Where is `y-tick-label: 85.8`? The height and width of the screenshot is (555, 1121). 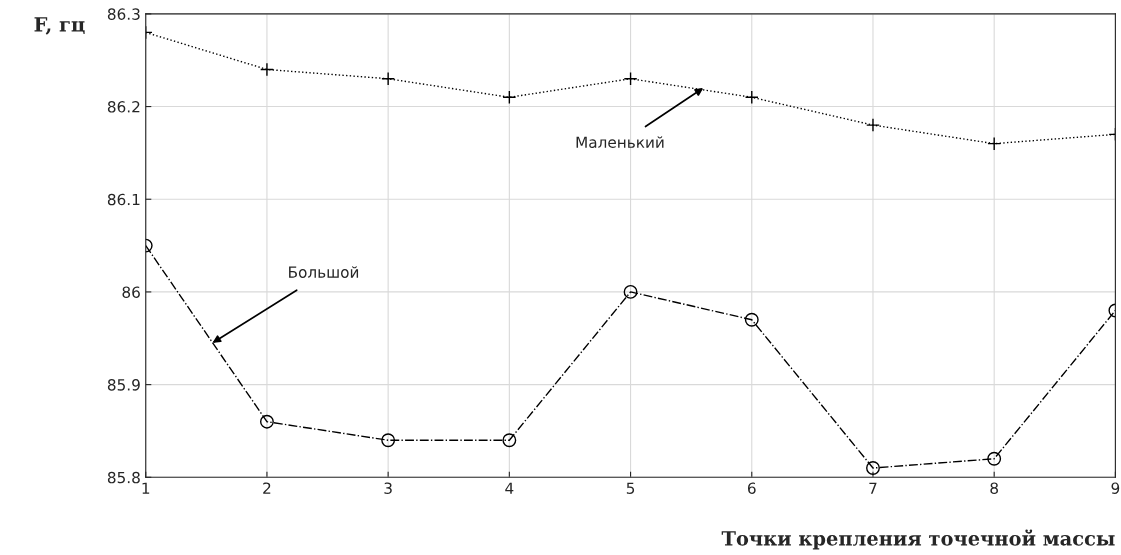
y-tick-label: 85.8 is located at coordinates (123, 477).